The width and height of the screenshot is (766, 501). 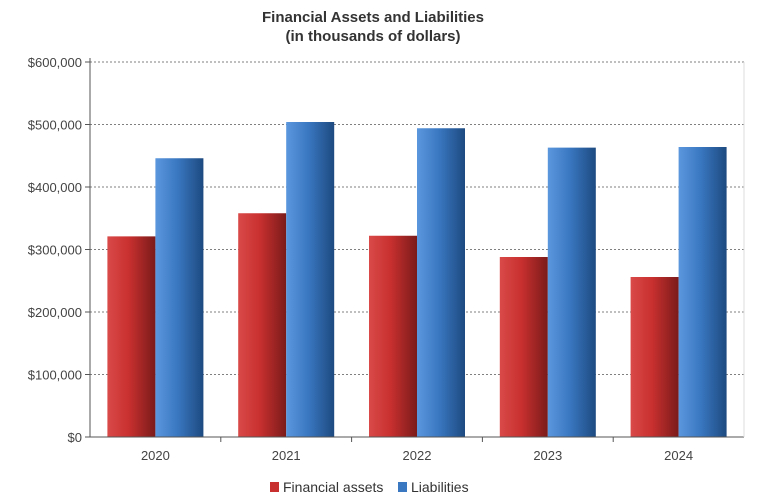 I want to click on x-tick-label: 2021, so click(x=286, y=455).